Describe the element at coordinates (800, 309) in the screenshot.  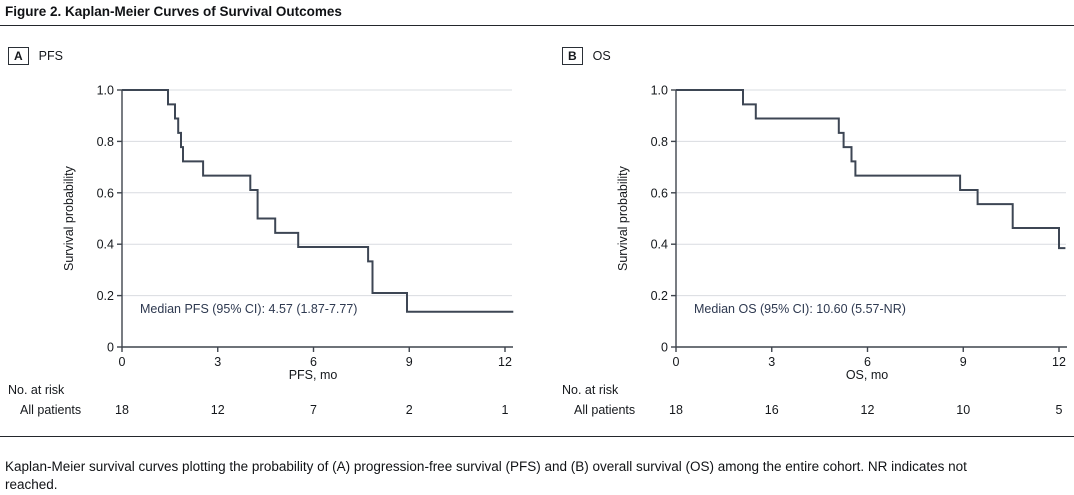
I see `median-annotation: Median OS (95% CI): 10.60 (5.57-NR)` at that location.